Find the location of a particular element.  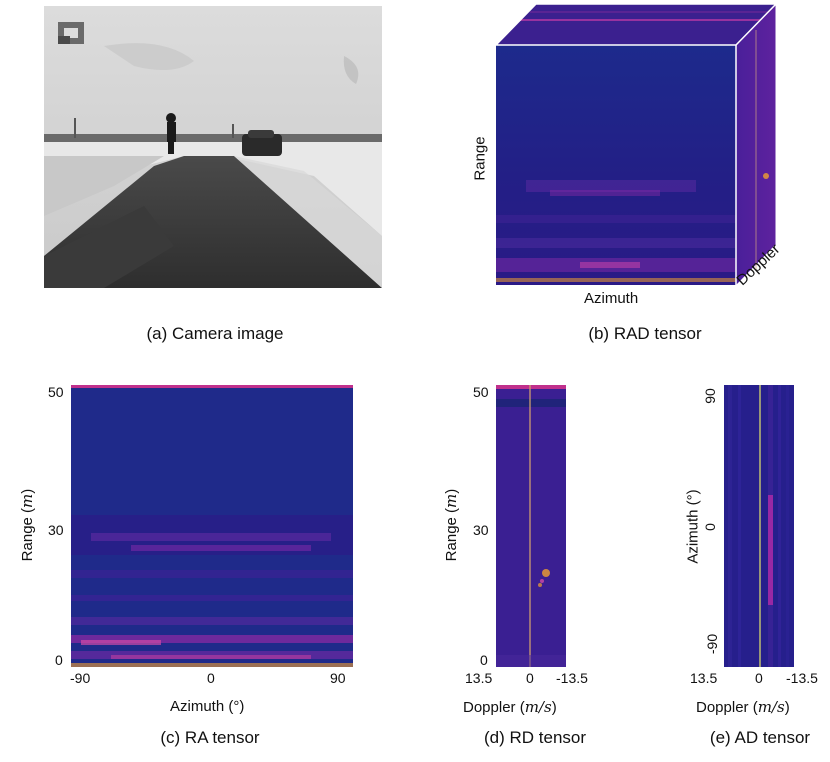

ra-xtick-90: 90 is located at coordinates (338, 678).